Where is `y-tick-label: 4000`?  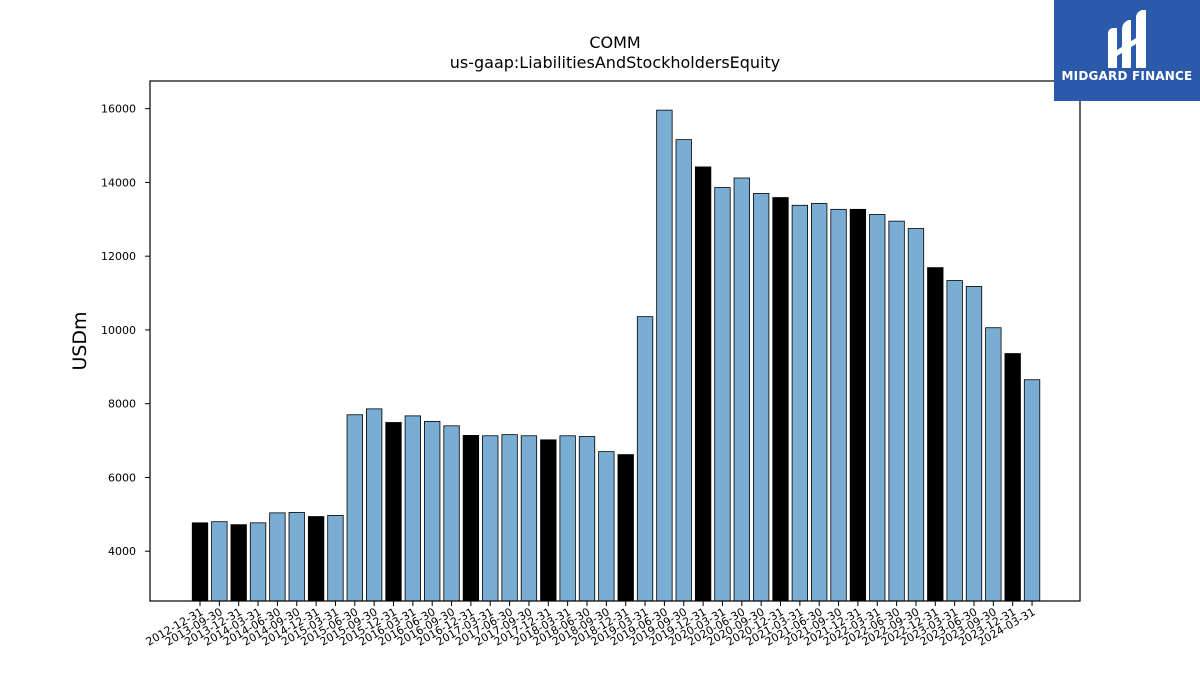 y-tick-label: 4000 is located at coordinates (122, 551).